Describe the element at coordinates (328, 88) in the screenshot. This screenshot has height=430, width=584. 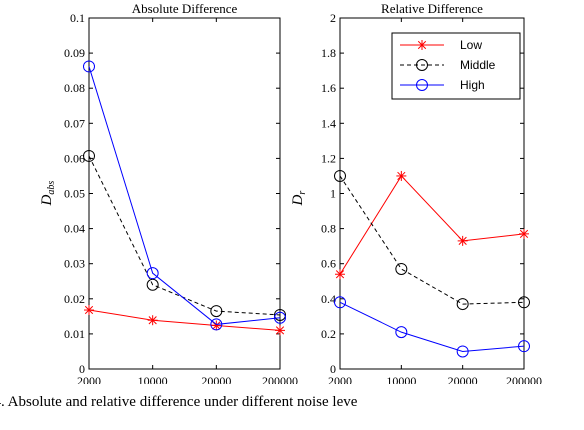
I see `y-tick-label: 1.6` at that location.